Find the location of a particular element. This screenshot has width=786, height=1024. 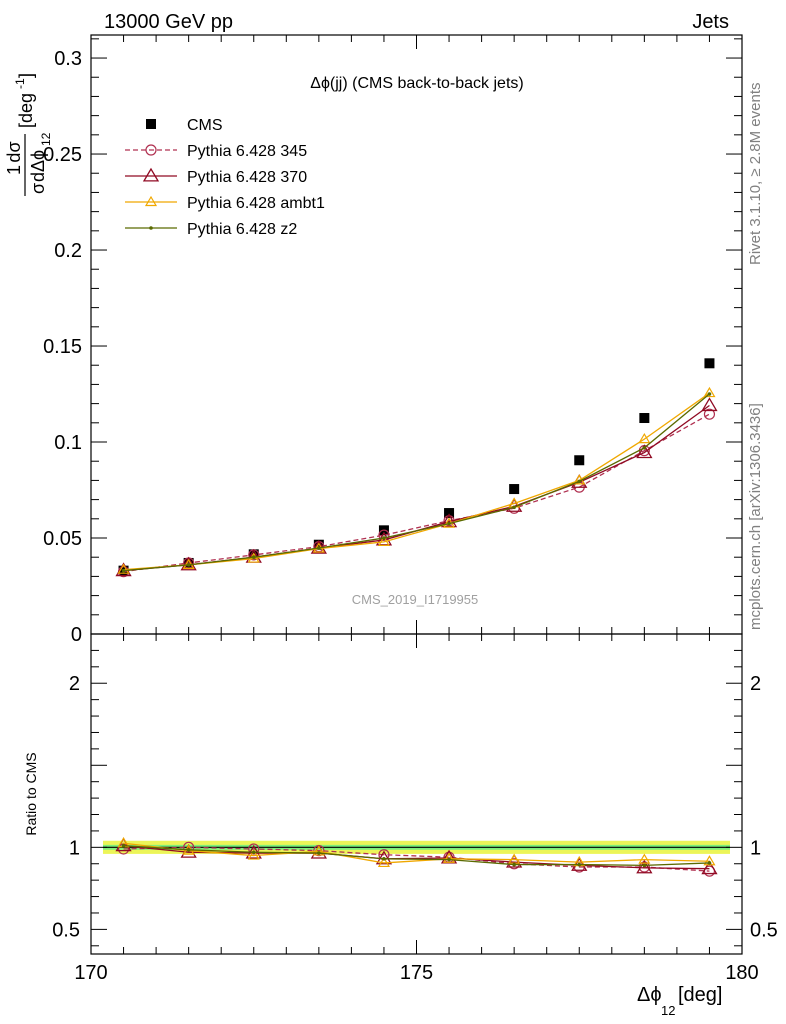

x-tick-labels: 170 175 180 is located at coordinates (416, 973).